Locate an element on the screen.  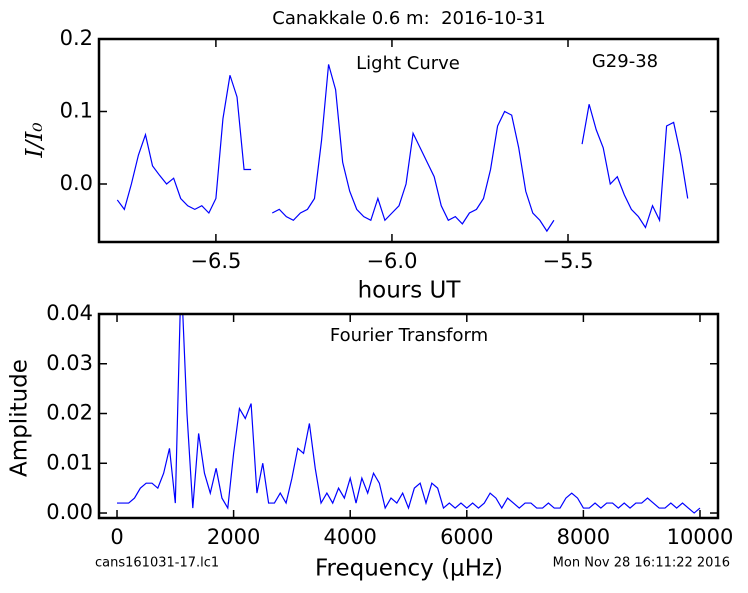
annotation: Fourier Transform is located at coordinates (409, 335).